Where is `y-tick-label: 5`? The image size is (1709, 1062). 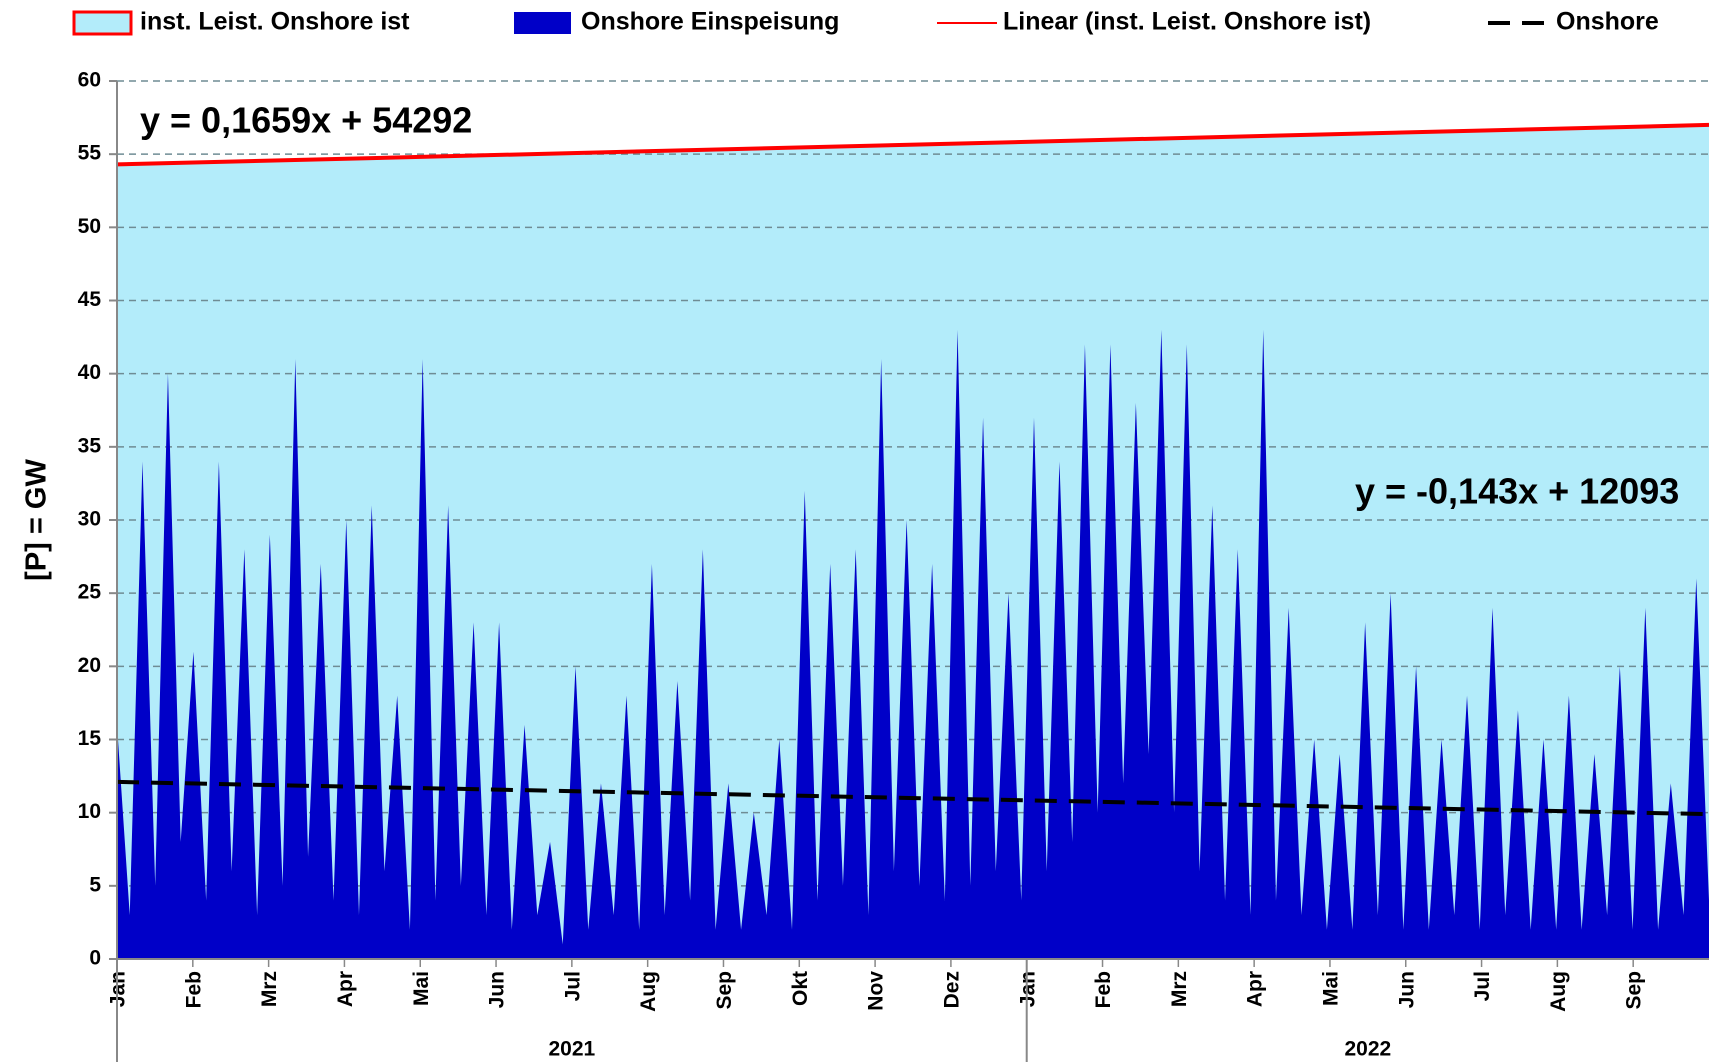 y-tick-label: 5 is located at coordinates (95, 884).